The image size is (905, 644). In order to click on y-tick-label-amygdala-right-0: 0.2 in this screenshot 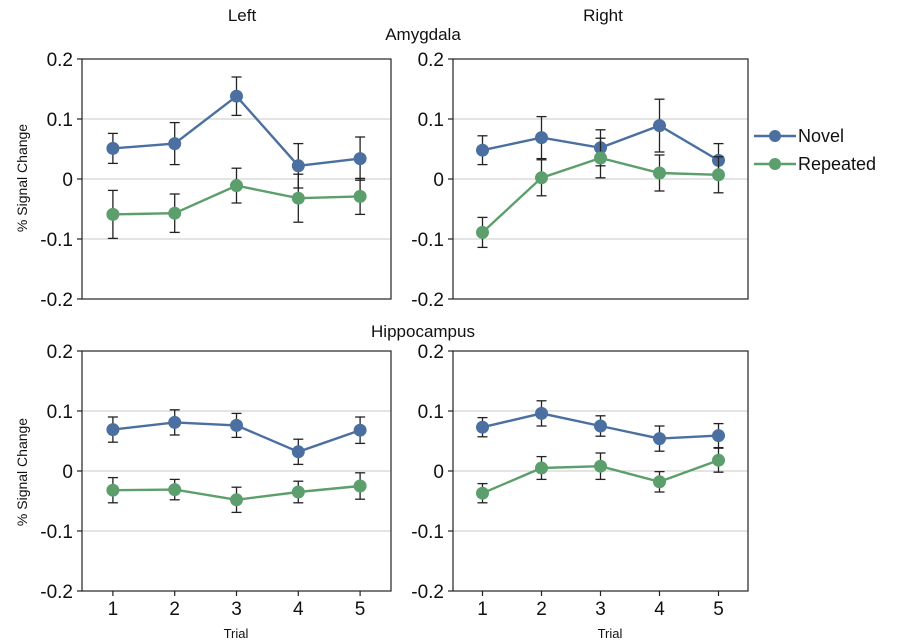, I will do `click(431, 60)`.